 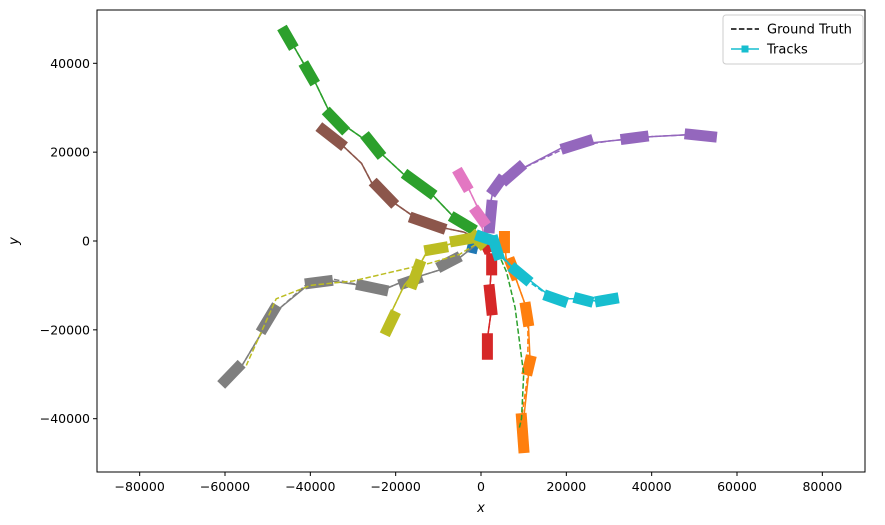 I want to click on legend: Ground Truth Tracks, so click(x=793, y=39).